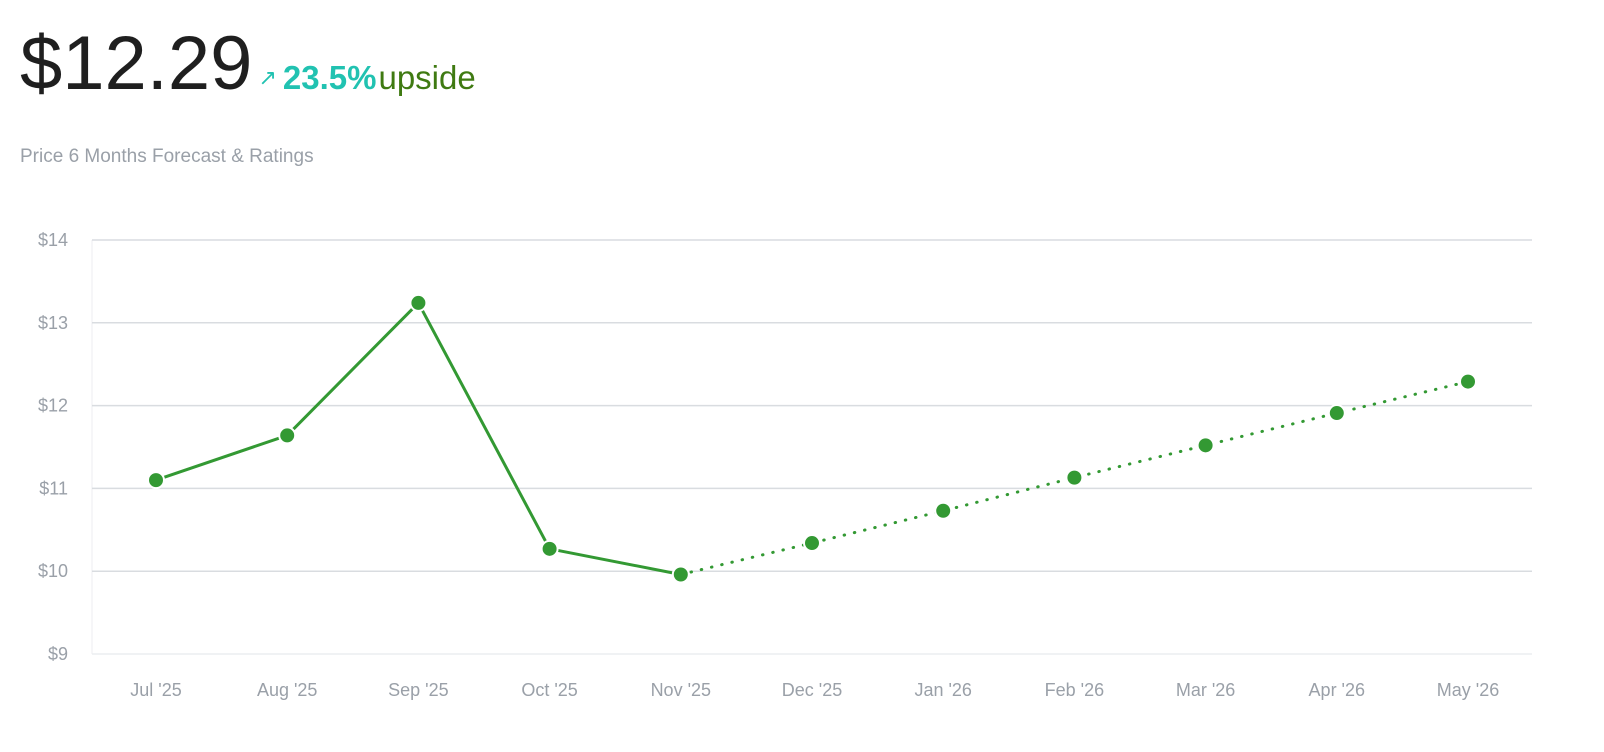 This screenshot has height=752, width=1604. Describe the element at coordinates (418, 438) in the screenshot. I see `history-line` at that location.